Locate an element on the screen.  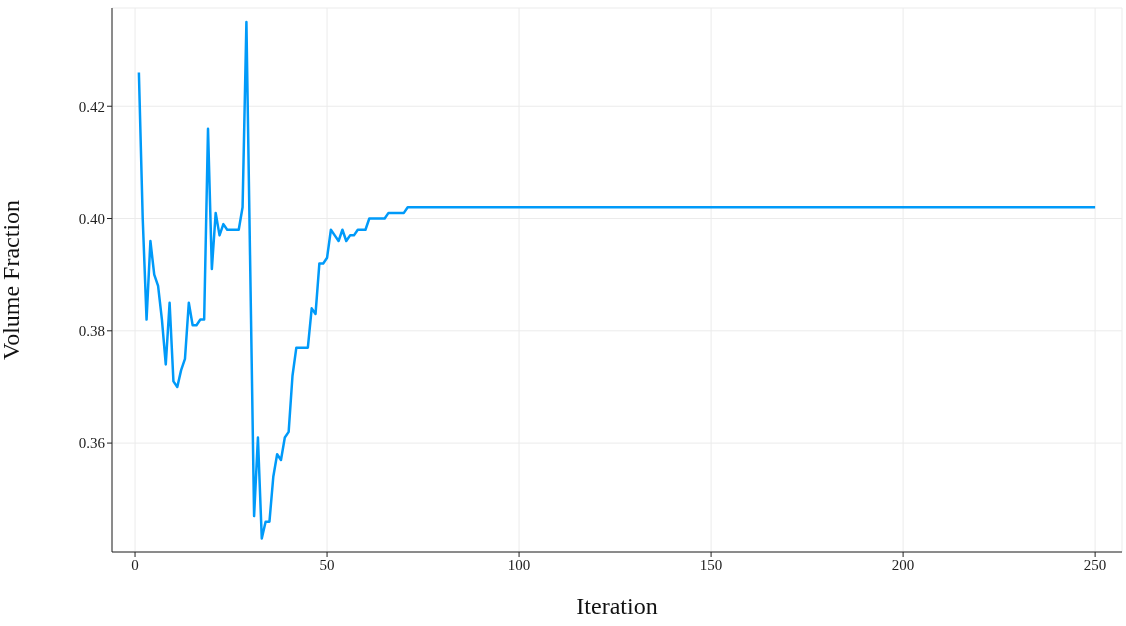
y-tick-label: 0.40 is located at coordinates (91, 218).